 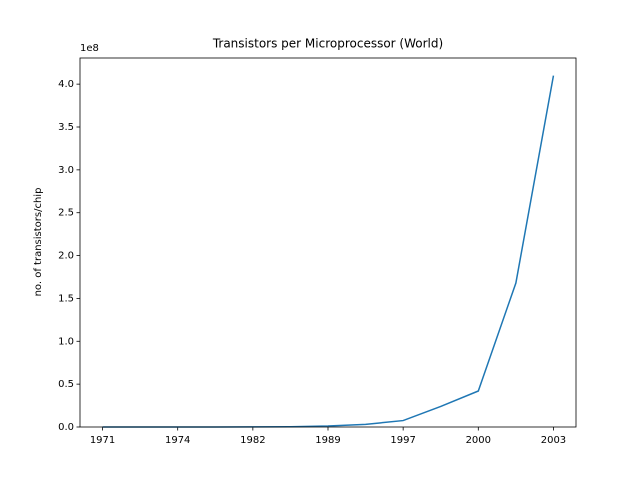 What do you see at coordinates (252, 440) in the screenshot?
I see `x-tick-label: 1982` at bounding box center [252, 440].